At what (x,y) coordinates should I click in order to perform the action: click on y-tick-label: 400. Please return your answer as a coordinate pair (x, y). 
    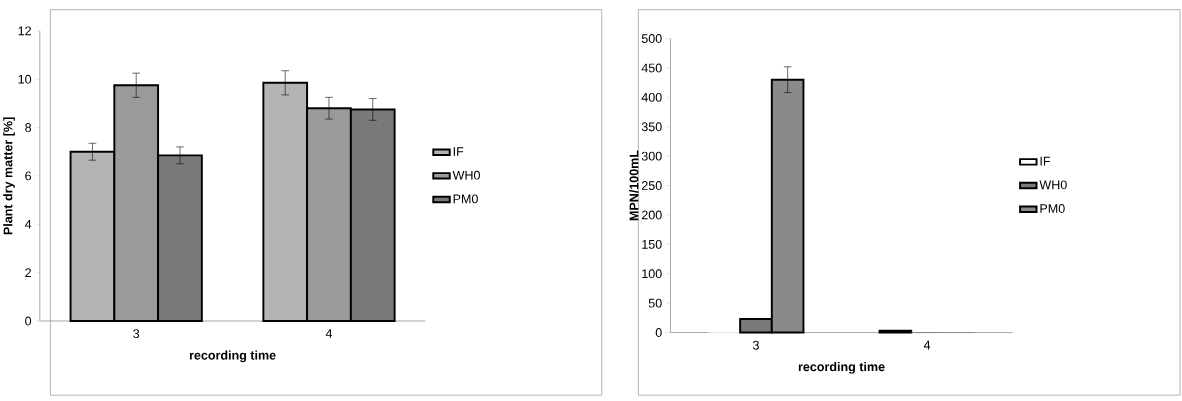
    Looking at the image, I should click on (651, 97).